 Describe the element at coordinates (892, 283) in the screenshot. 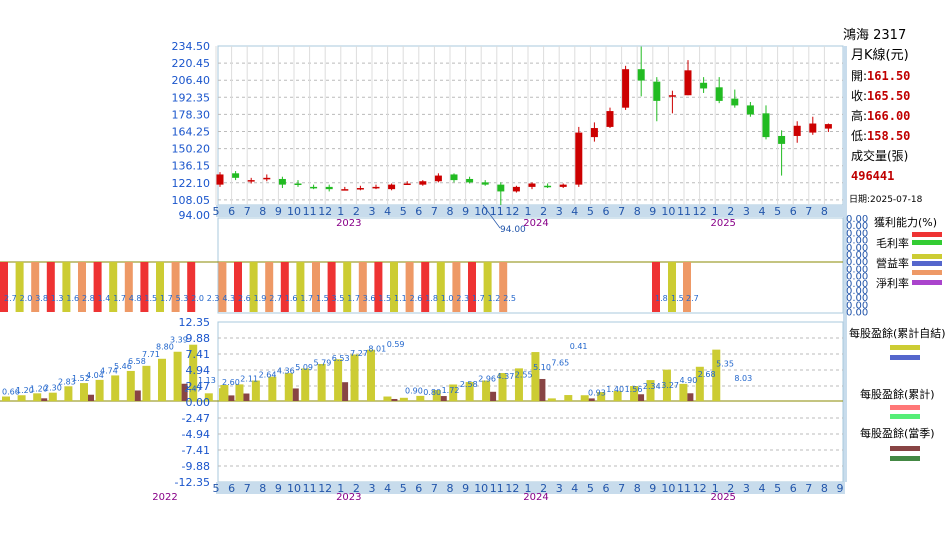

I see `legend-net-margin: 淨利率` at that location.